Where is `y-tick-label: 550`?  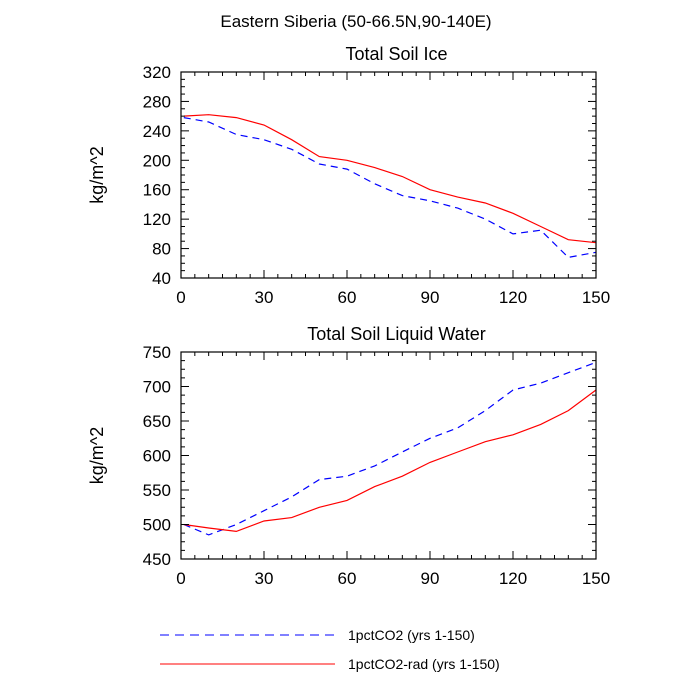
y-tick-label: 550 is located at coordinates (157, 490).